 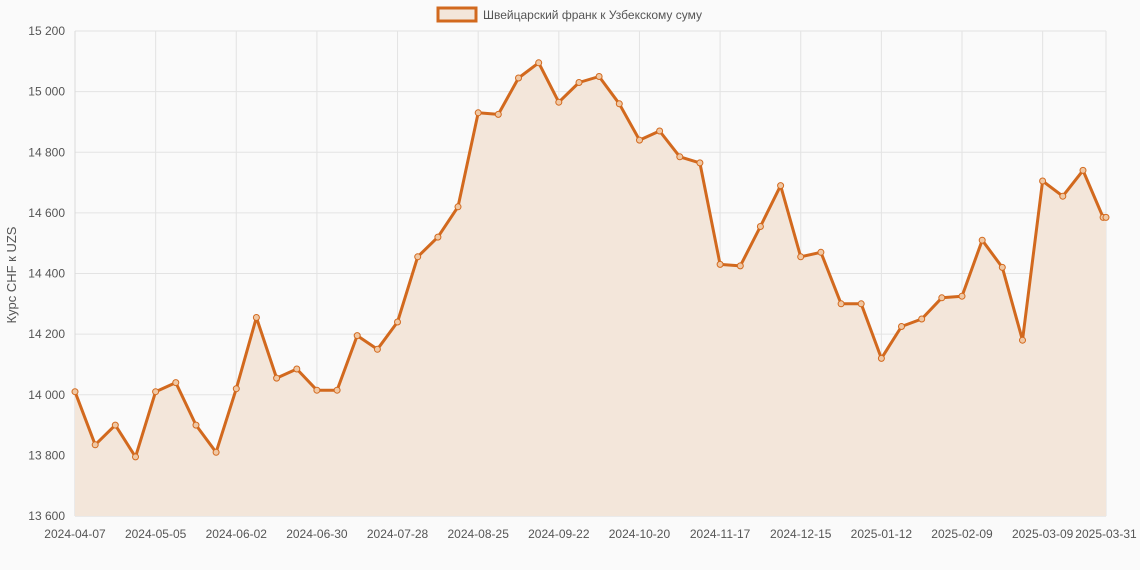 I want to click on y-tick-label: 15 000, so click(x=46, y=92).